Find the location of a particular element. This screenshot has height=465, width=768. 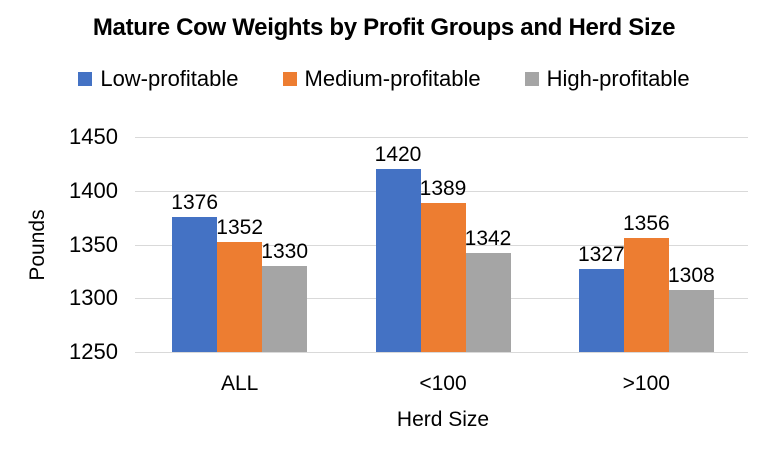

bar-value-label: 1327 is located at coordinates (601, 255).